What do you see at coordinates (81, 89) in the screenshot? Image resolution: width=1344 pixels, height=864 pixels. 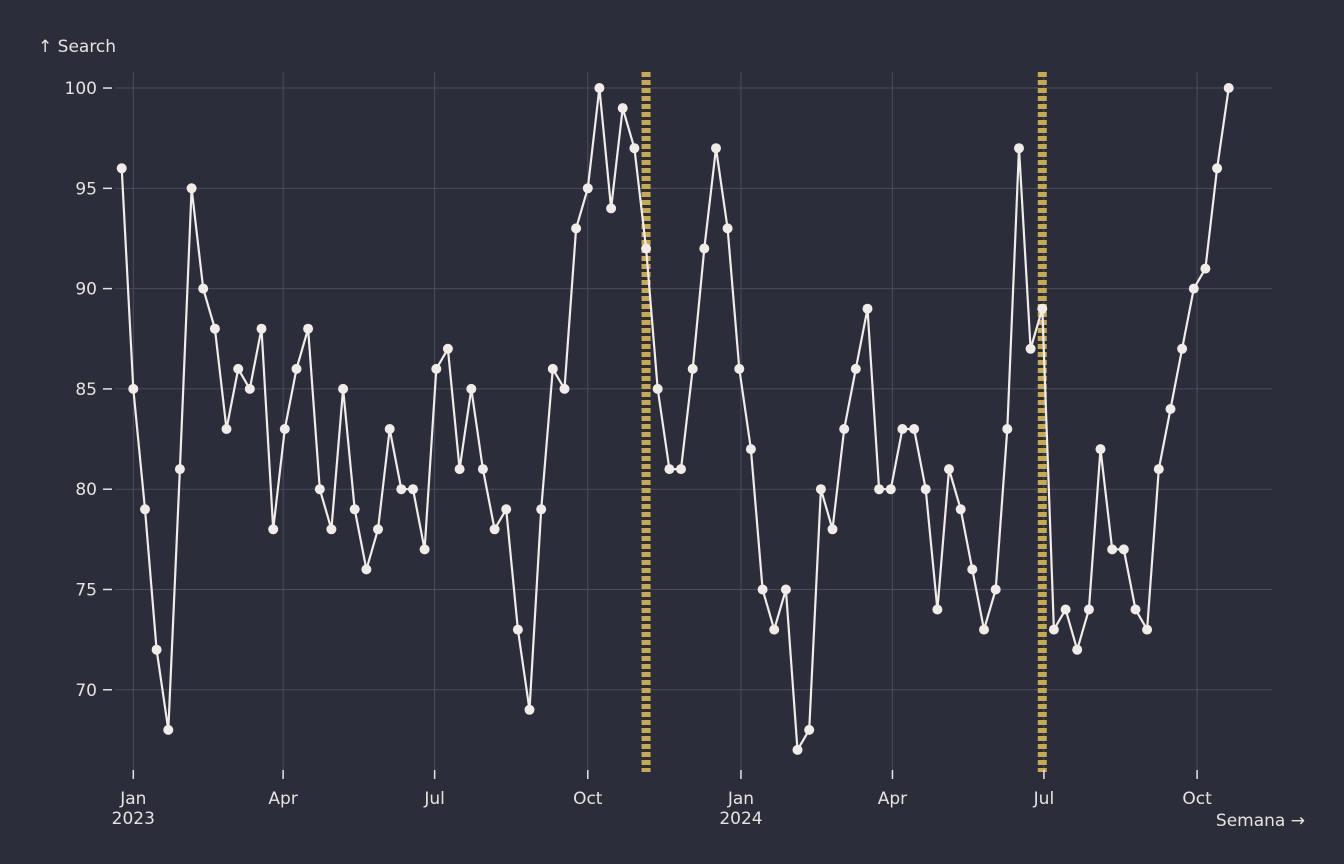 I see `y-tick-label: 100` at bounding box center [81, 89].